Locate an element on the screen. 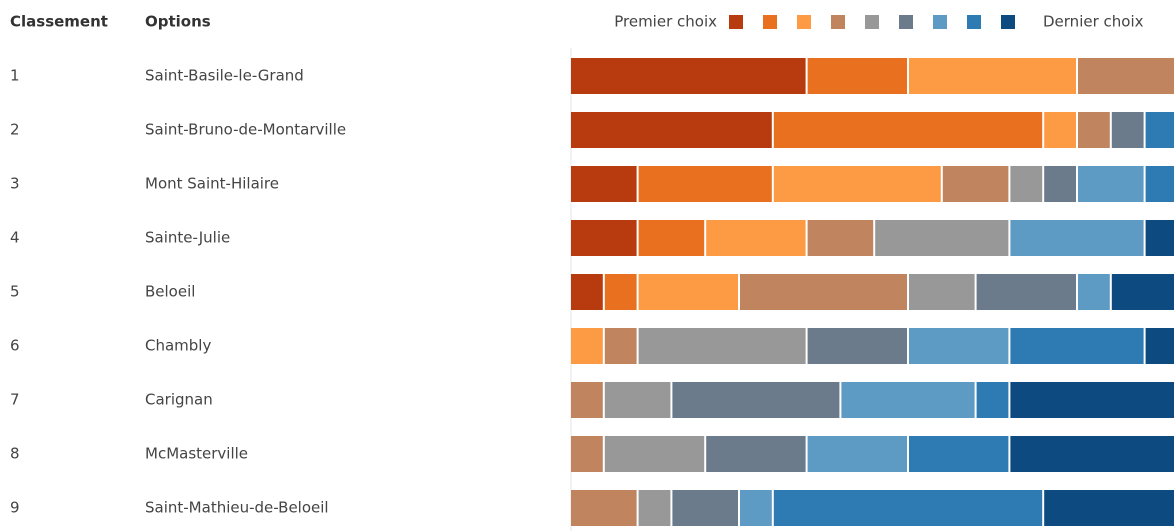  option-label: Beloeil is located at coordinates (170, 292).